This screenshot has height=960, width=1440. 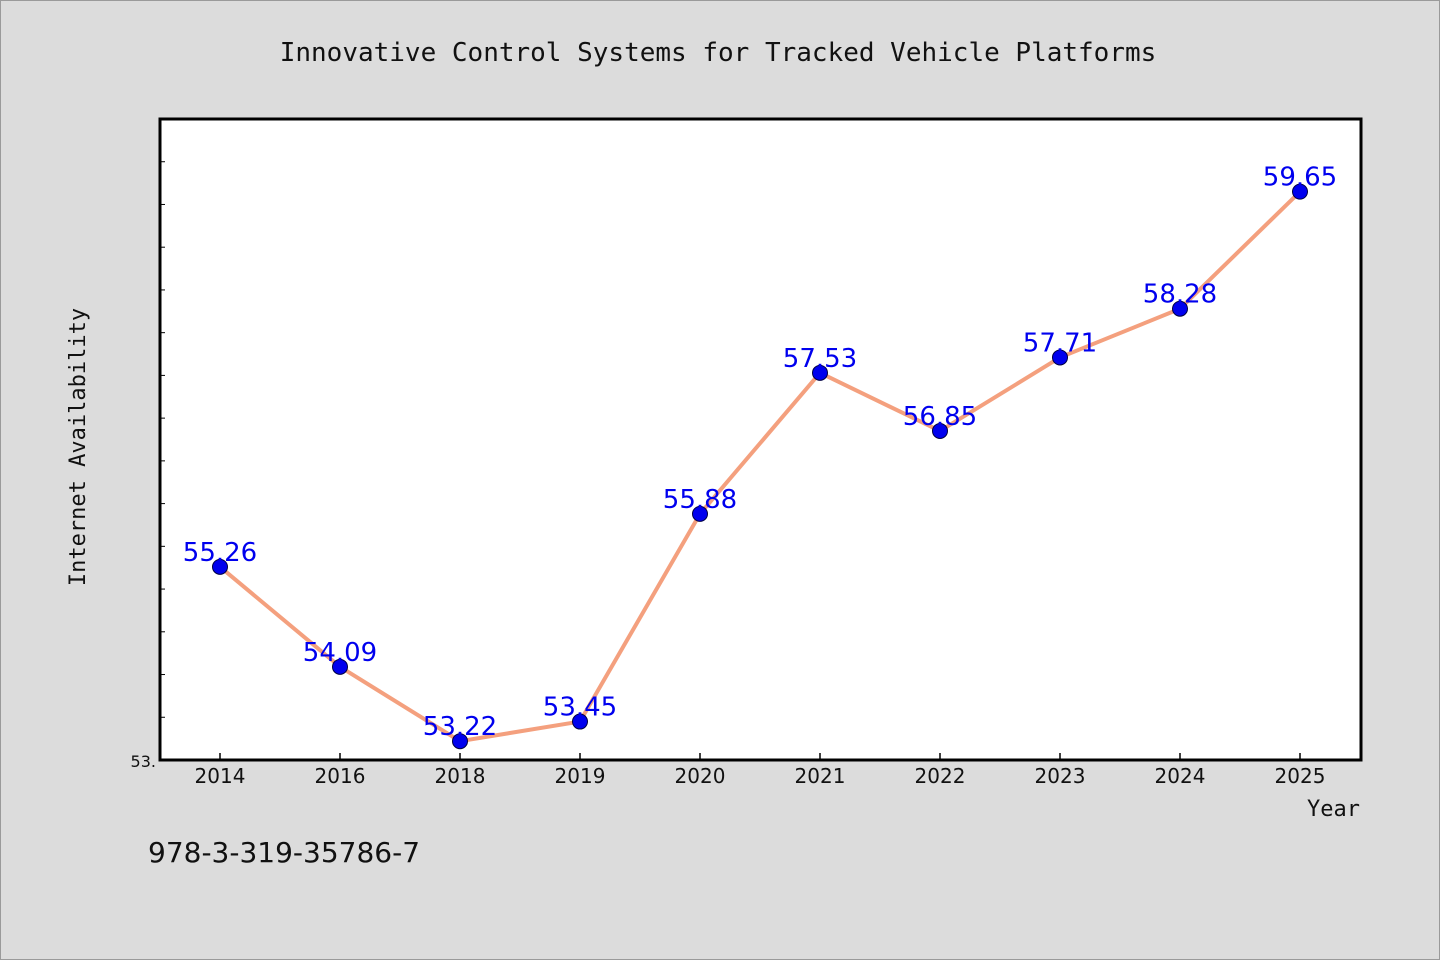 What do you see at coordinates (820, 359) in the screenshot?
I see `data-label: 57.53` at bounding box center [820, 359].